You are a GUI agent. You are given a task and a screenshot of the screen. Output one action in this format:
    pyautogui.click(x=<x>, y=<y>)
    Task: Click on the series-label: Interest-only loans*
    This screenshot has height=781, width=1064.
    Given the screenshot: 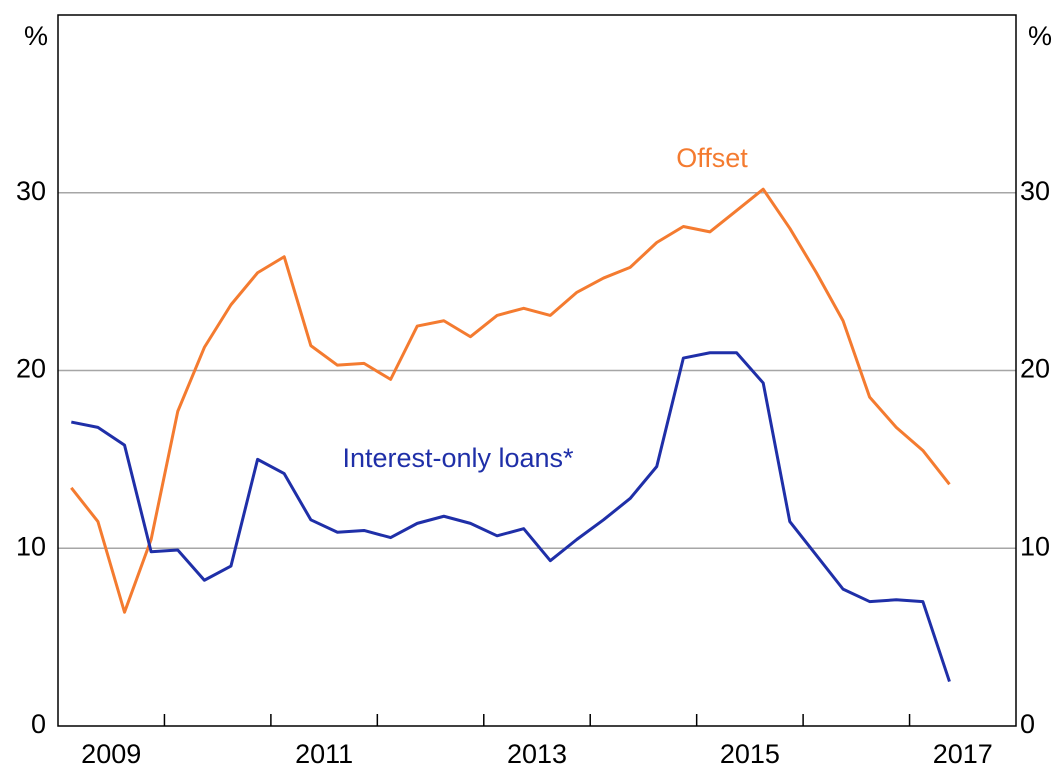 What is the action you would take?
    pyautogui.click(x=458, y=458)
    